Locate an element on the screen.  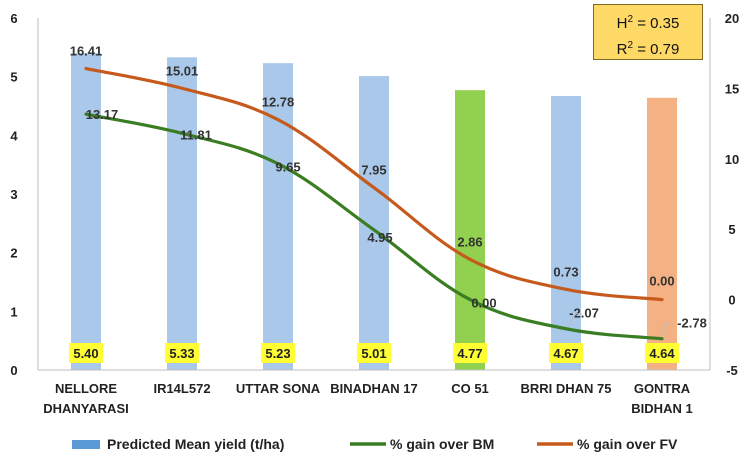
y-right-tick-2: 5 is located at coordinates (731, 229).